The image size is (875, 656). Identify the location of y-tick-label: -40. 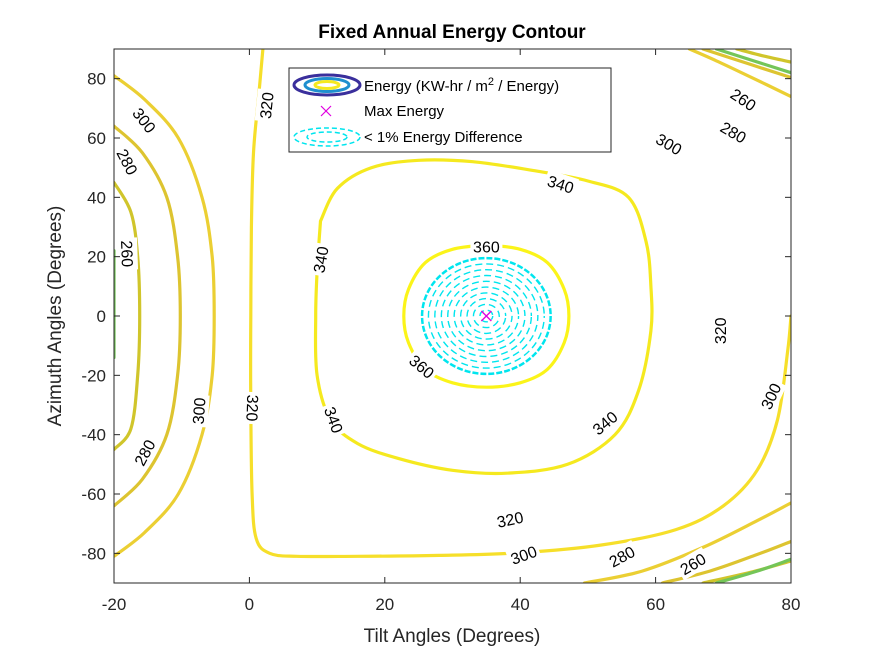
(93, 435).